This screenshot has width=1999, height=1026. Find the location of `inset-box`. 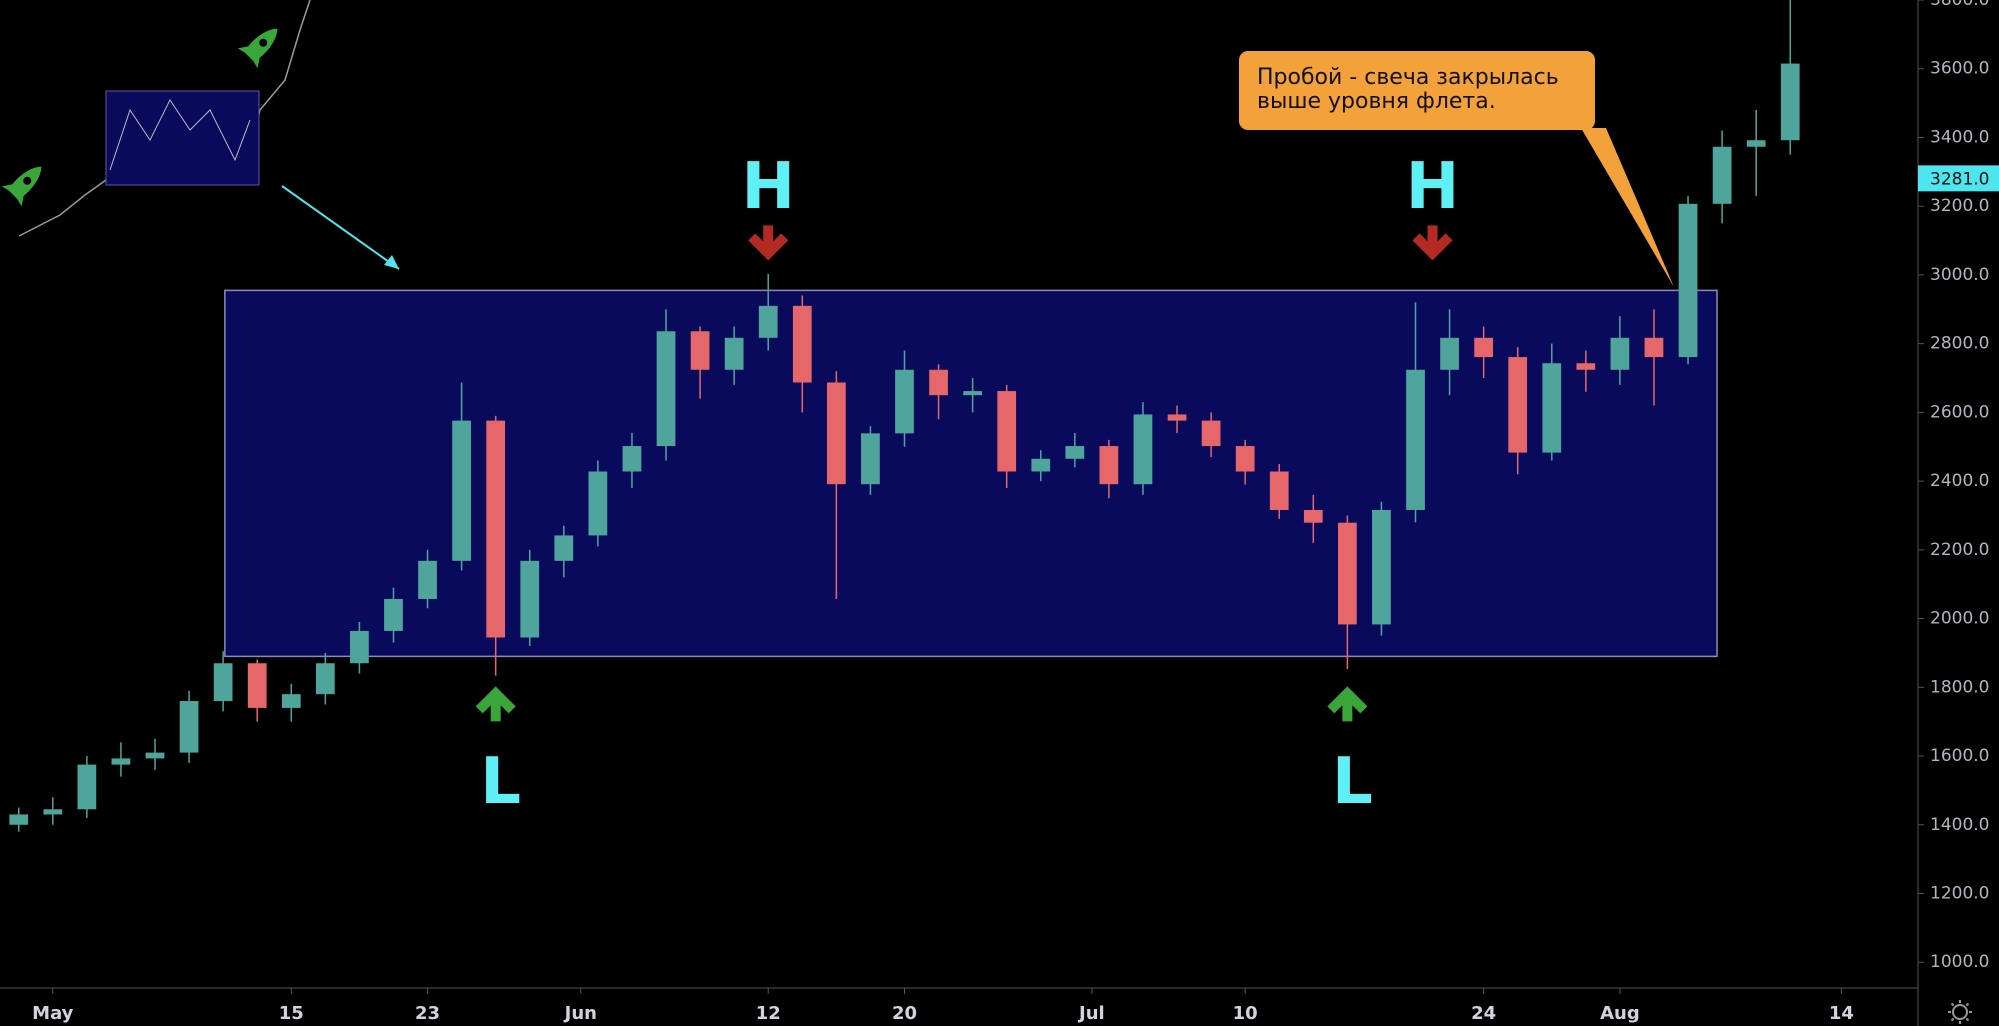

inset-box is located at coordinates (182, 138).